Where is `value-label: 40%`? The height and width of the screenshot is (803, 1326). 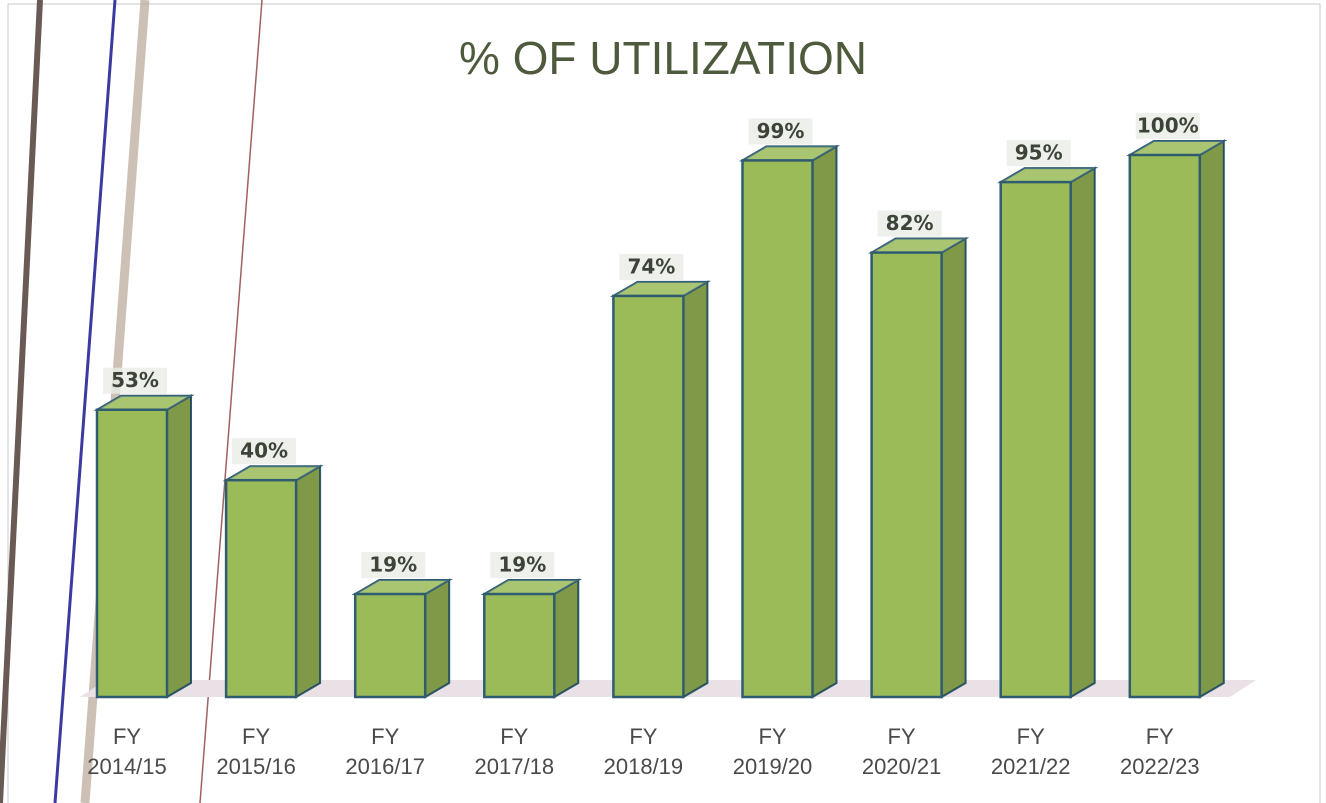
value-label: 40% is located at coordinates (264, 451).